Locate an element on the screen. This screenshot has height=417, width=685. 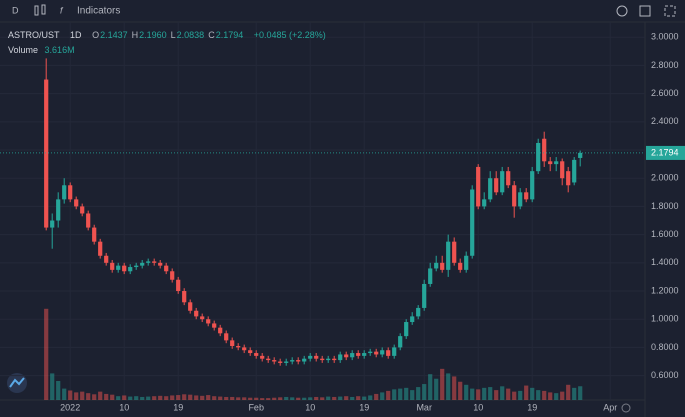
screenshot-icon is located at coordinates (645, 11).